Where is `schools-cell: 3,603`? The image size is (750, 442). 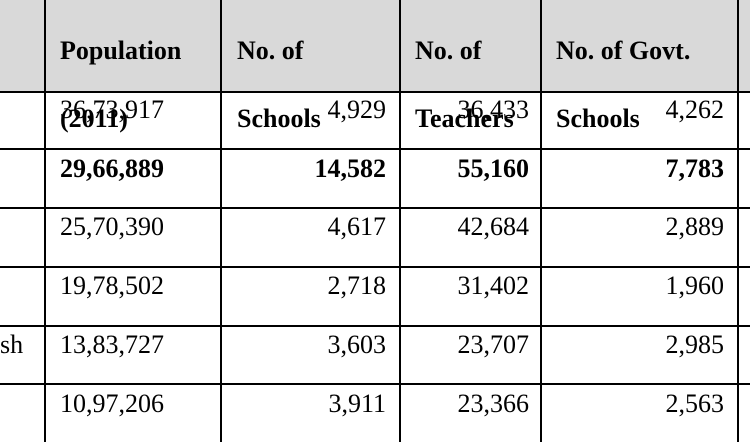
schools-cell: 3,603 is located at coordinates (357, 344).